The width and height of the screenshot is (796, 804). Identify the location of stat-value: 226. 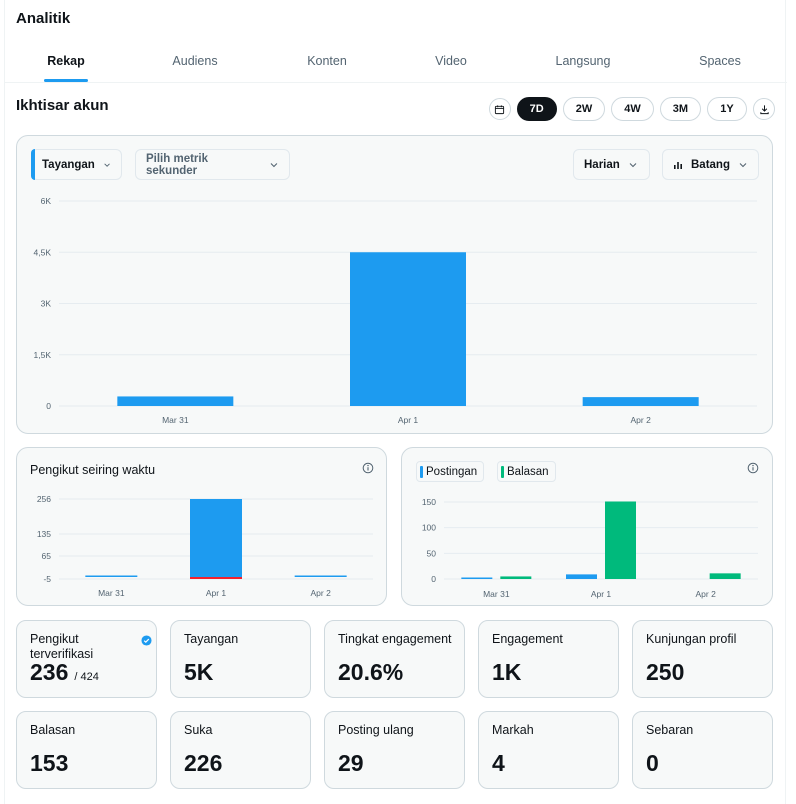
(203, 763).